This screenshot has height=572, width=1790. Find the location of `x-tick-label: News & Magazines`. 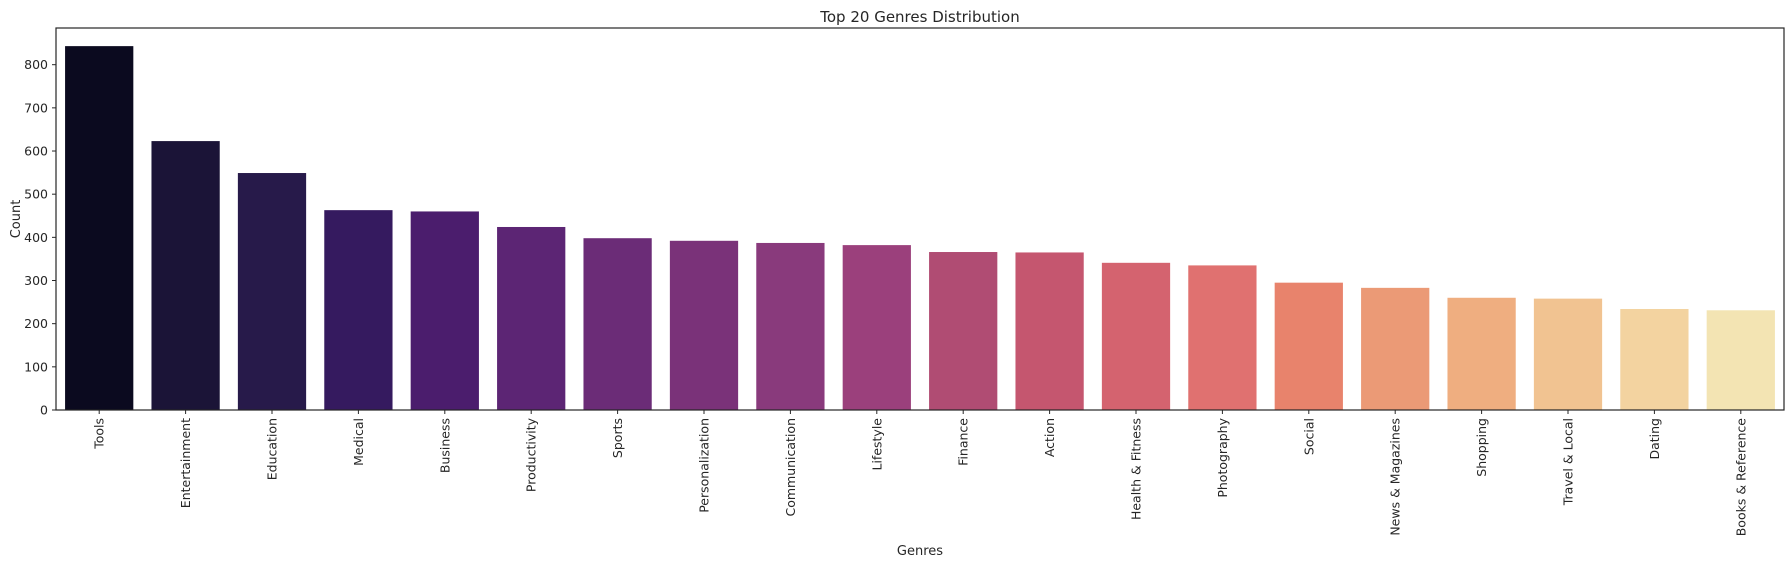

x-tick-label: News & Magazines is located at coordinates (1395, 477).